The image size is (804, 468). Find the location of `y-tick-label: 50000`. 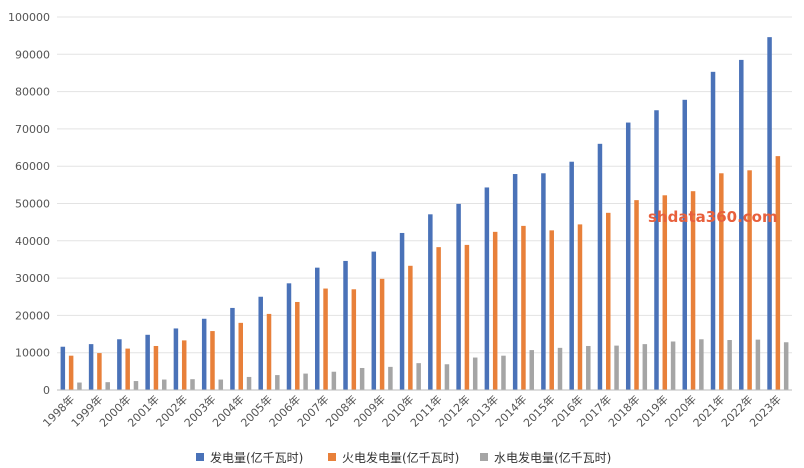

y-tick-label: 50000 is located at coordinates (32, 204).